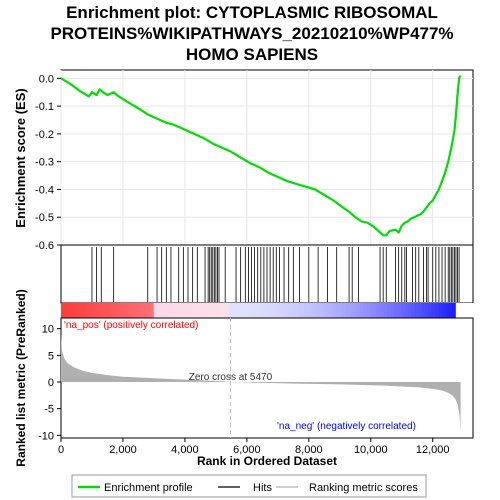 The width and height of the screenshot is (500, 500). Describe the element at coordinates (44, 190) in the screenshot. I see `es-y-tick-label: -0.4` at that location.